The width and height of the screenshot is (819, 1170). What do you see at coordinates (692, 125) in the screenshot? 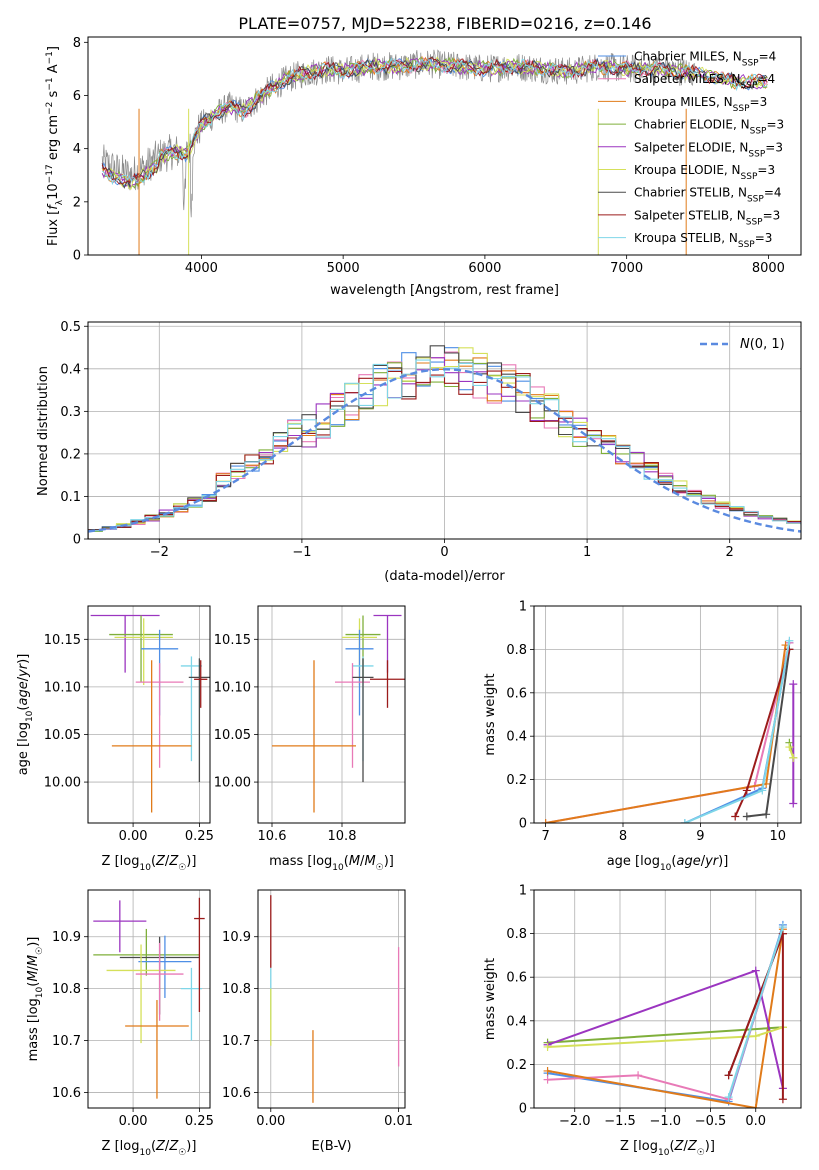
I see `legend-label-part: Chabrier ELODIE, N` at bounding box center [692, 125].